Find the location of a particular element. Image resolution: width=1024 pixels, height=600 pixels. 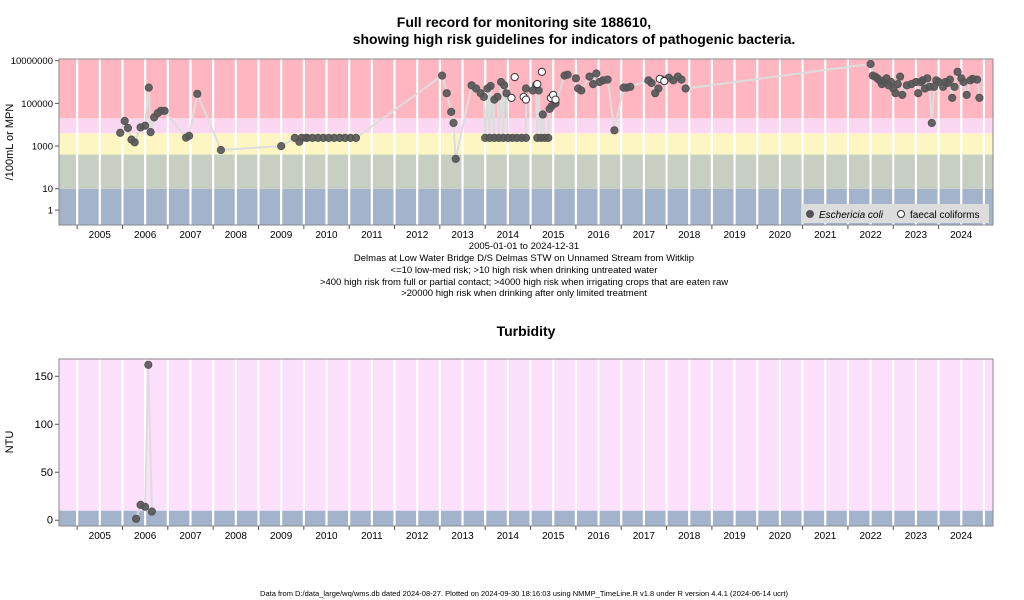

y-tick-label: 100 is located at coordinates (44, 425).